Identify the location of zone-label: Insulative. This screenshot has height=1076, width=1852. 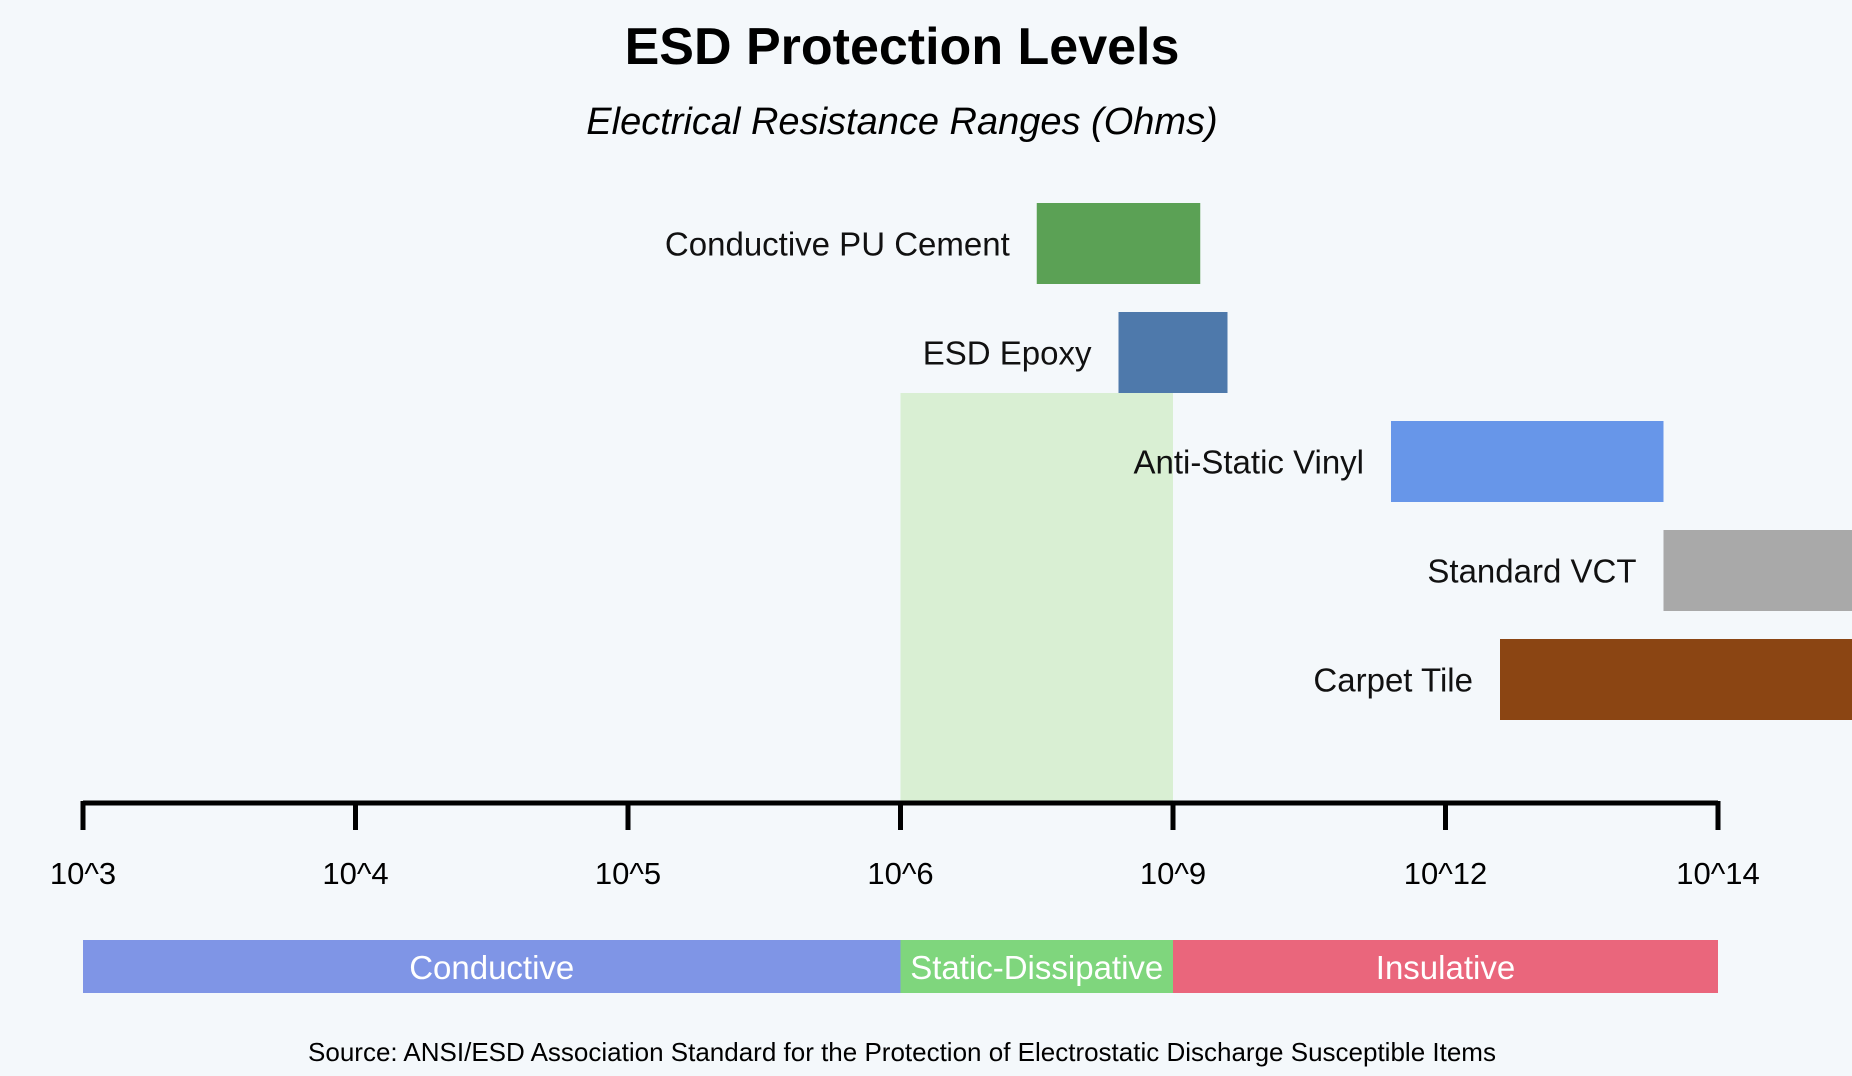
(1445, 967).